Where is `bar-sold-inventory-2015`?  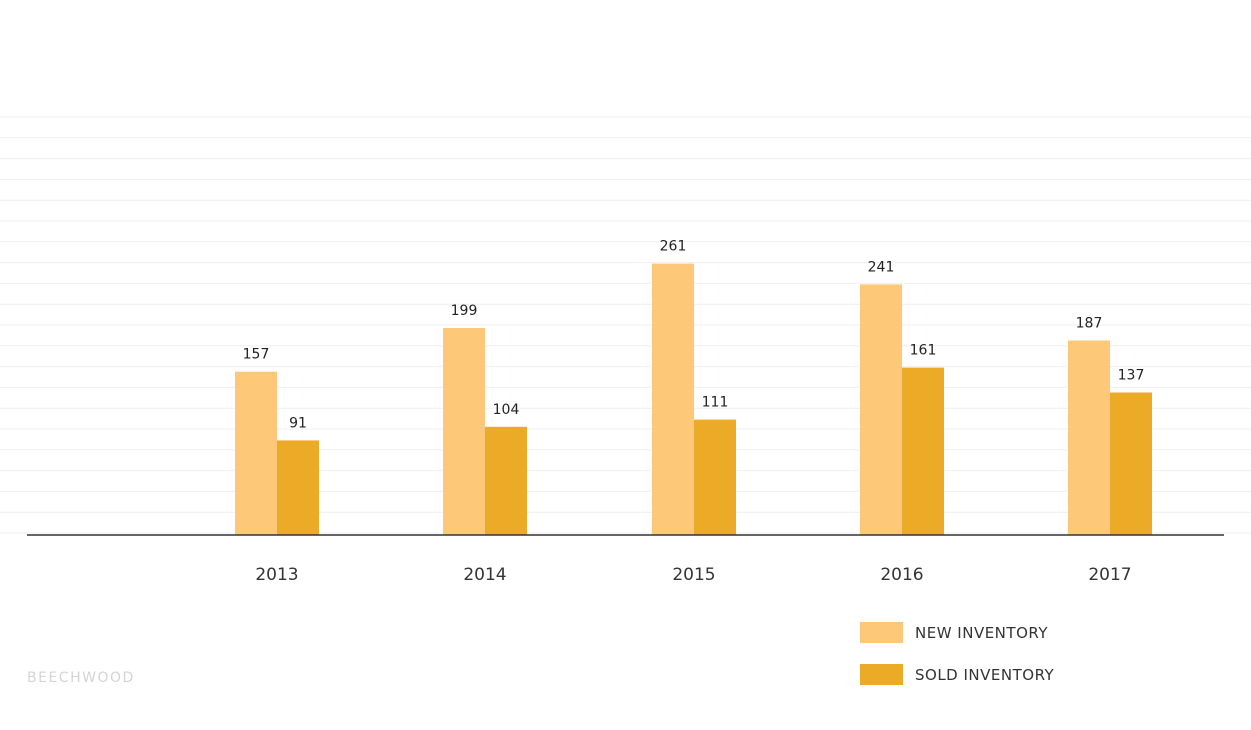 bar-sold-inventory-2015 is located at coordinates (715, 477).